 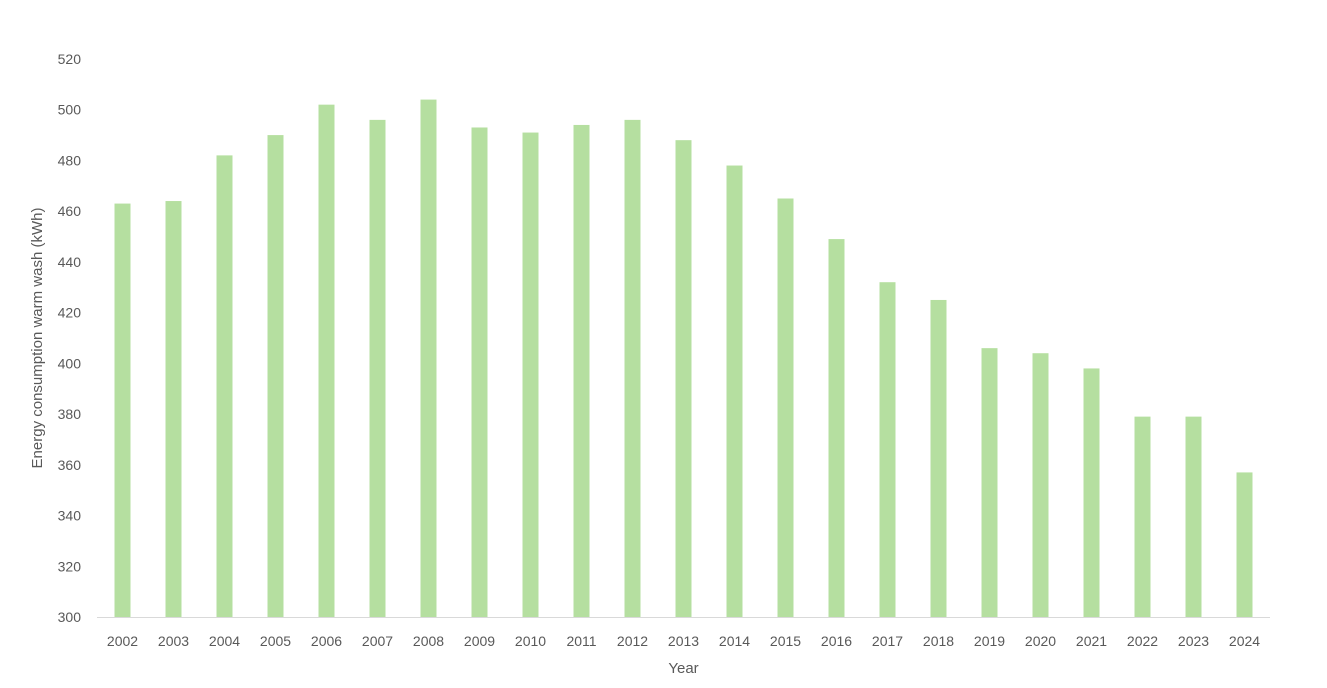 I want to click on y-tick-label: 480, so click(x=70, y=160).